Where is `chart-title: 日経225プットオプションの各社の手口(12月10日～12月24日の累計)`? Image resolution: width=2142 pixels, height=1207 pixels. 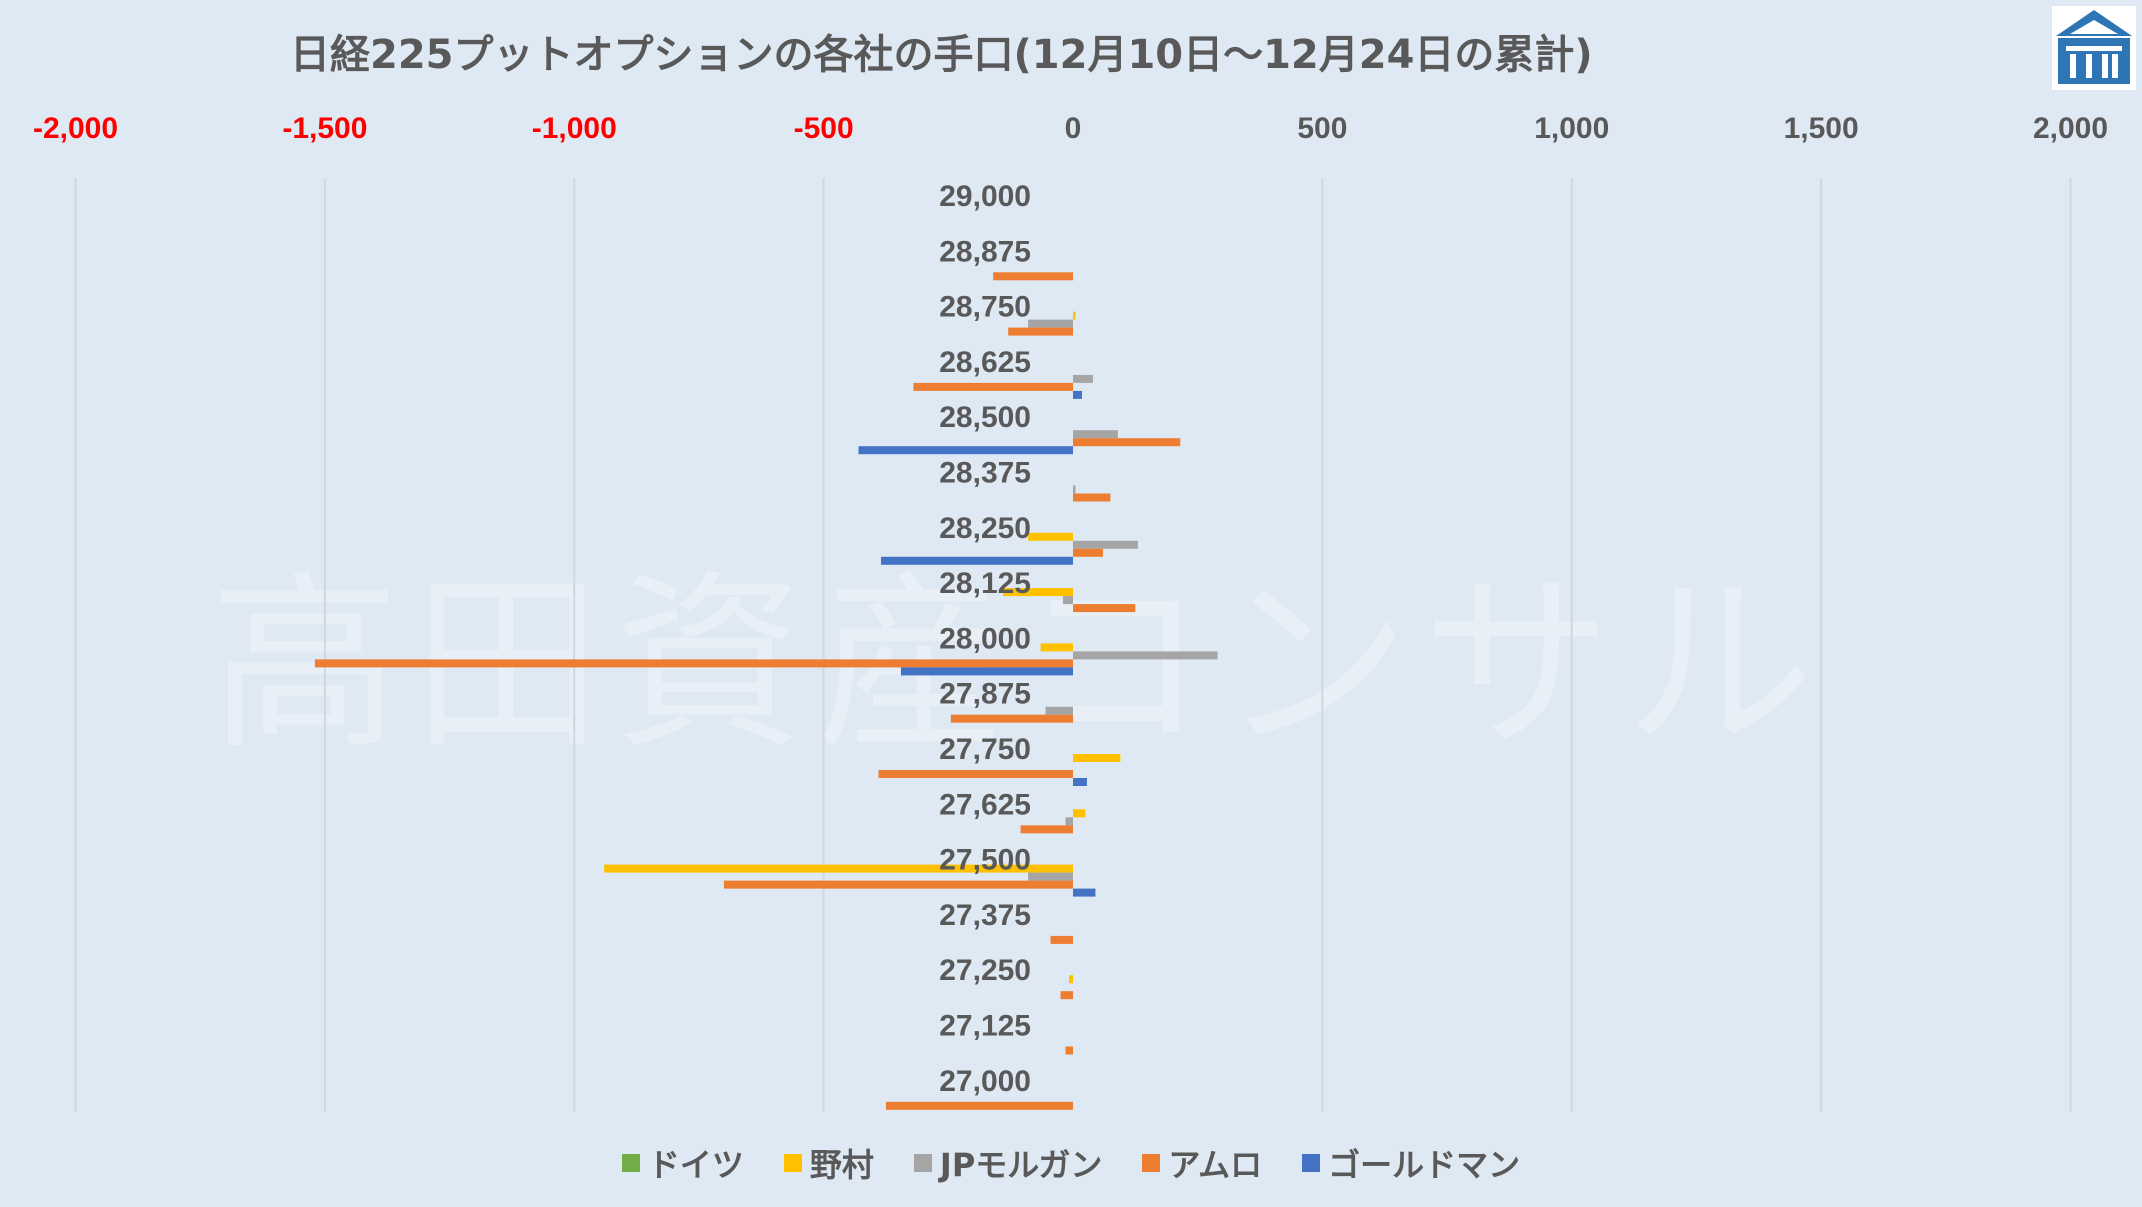 chart-title: 日経225プットオプションの各社の手口(12月10日～12月24日の累計) is located at coordinates (941, 55).